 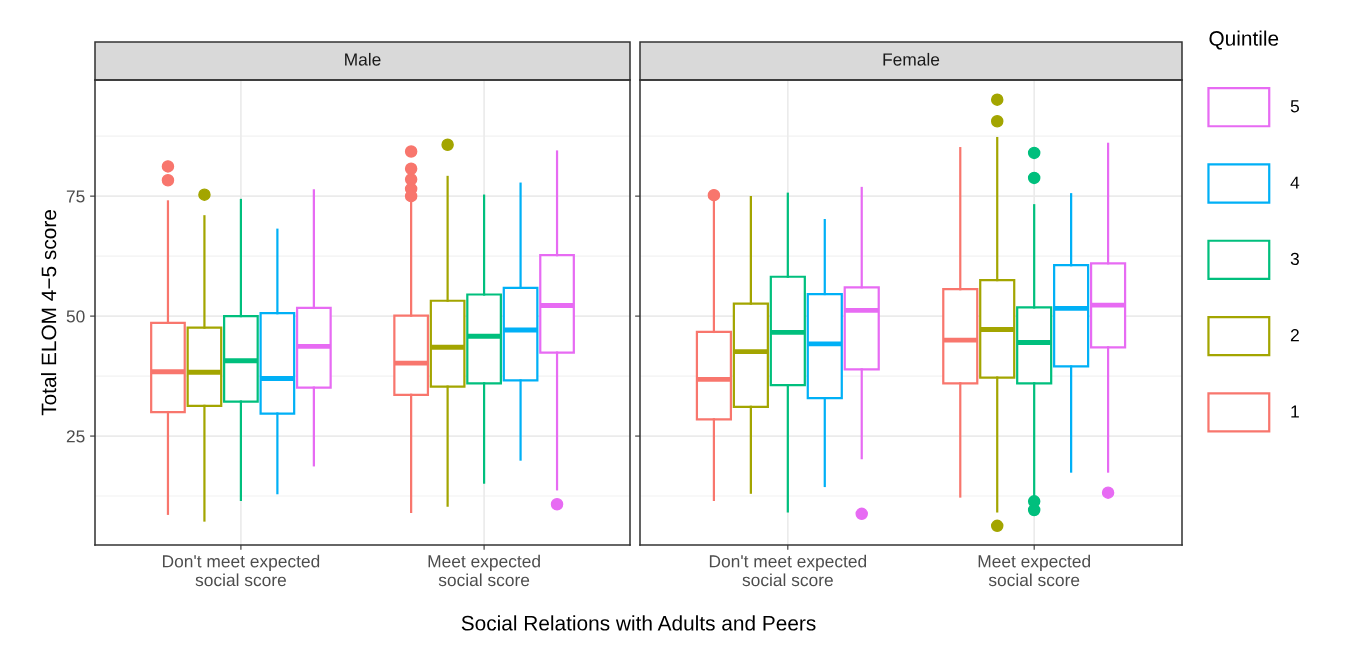 I want to click on y-tick-label: 25, so click(x=75, y=436).